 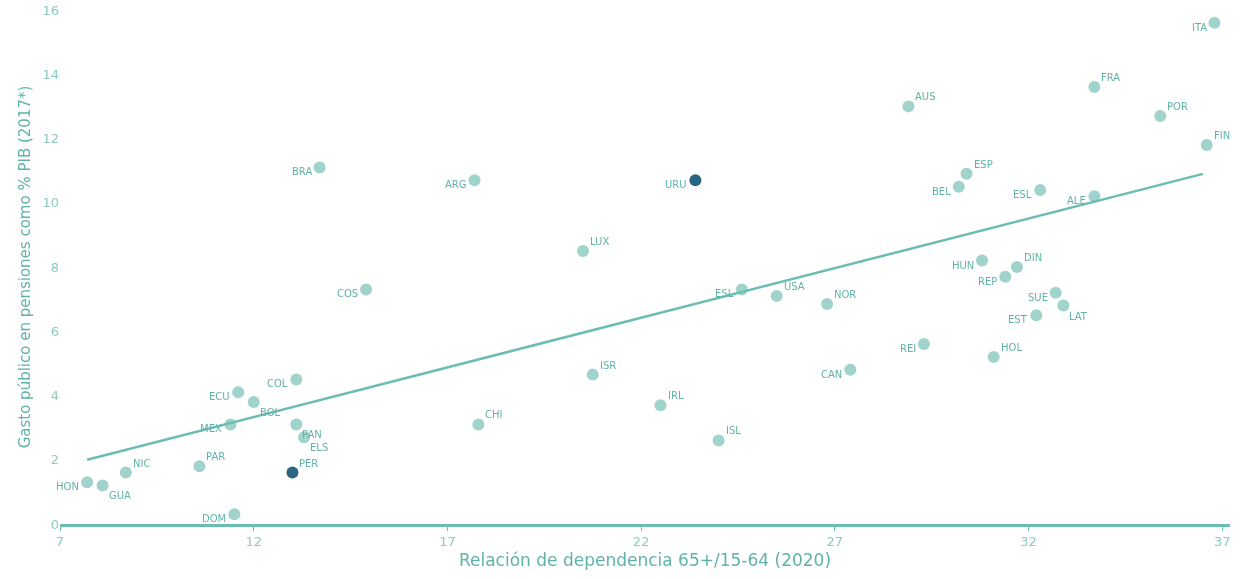 What do you see at coordinates (1222, 542) in the screenshot?
I see `x-tick-label: 37` at bounding box center [1222, 542].